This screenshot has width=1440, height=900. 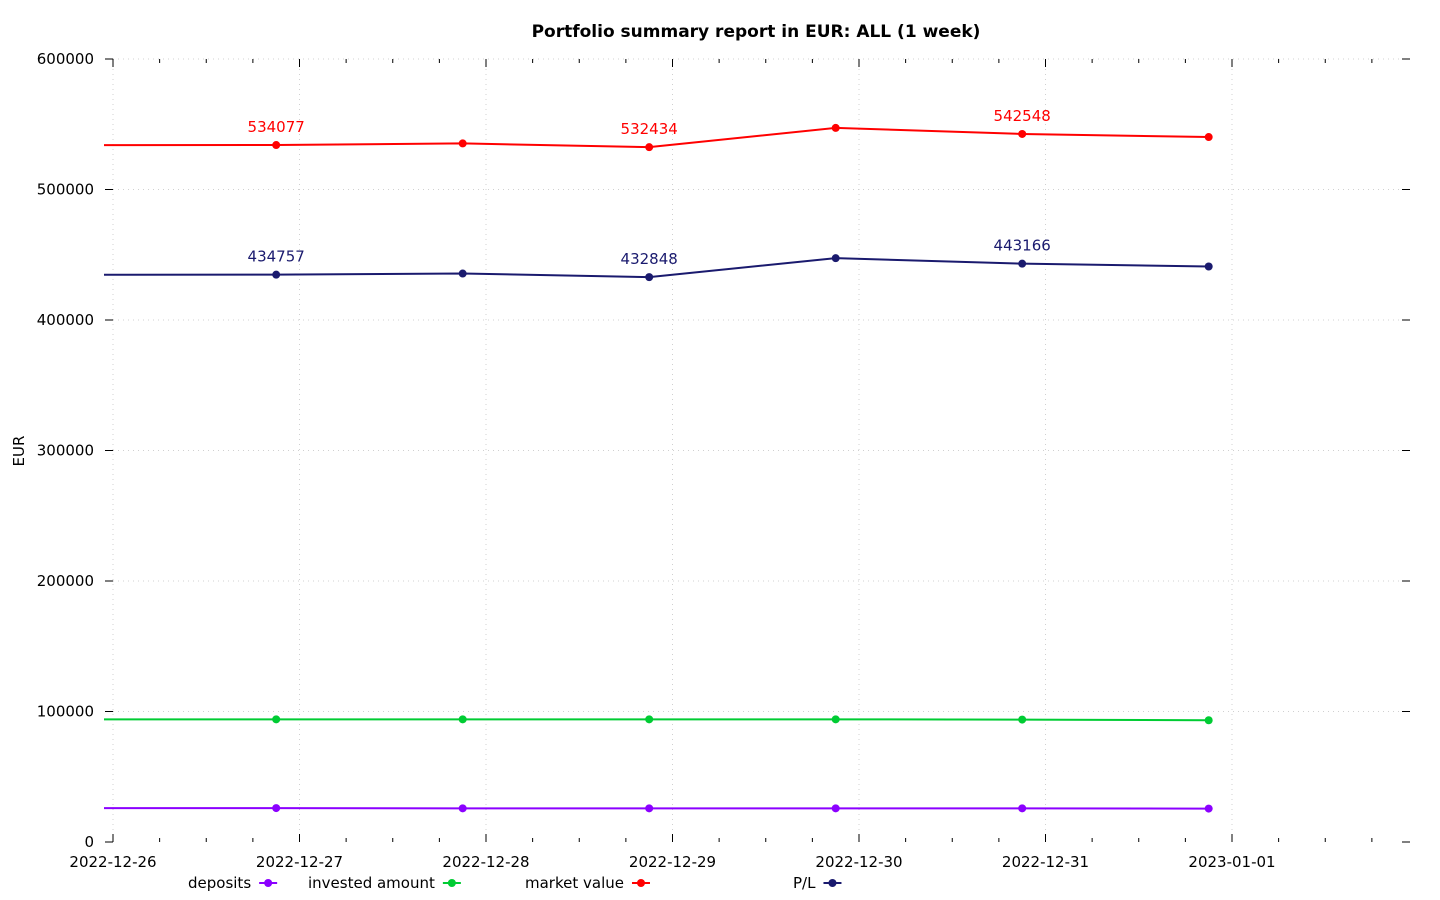 I want to click on x-tick-label: 2022-12-29, so click(x=672, y=862).